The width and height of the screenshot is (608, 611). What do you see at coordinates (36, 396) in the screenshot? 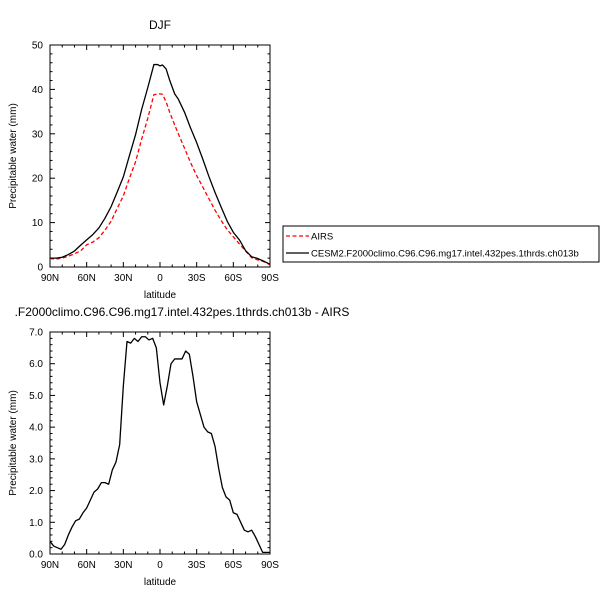
I see `y-tick-label: 5.0` at bounding box center [36, 396].